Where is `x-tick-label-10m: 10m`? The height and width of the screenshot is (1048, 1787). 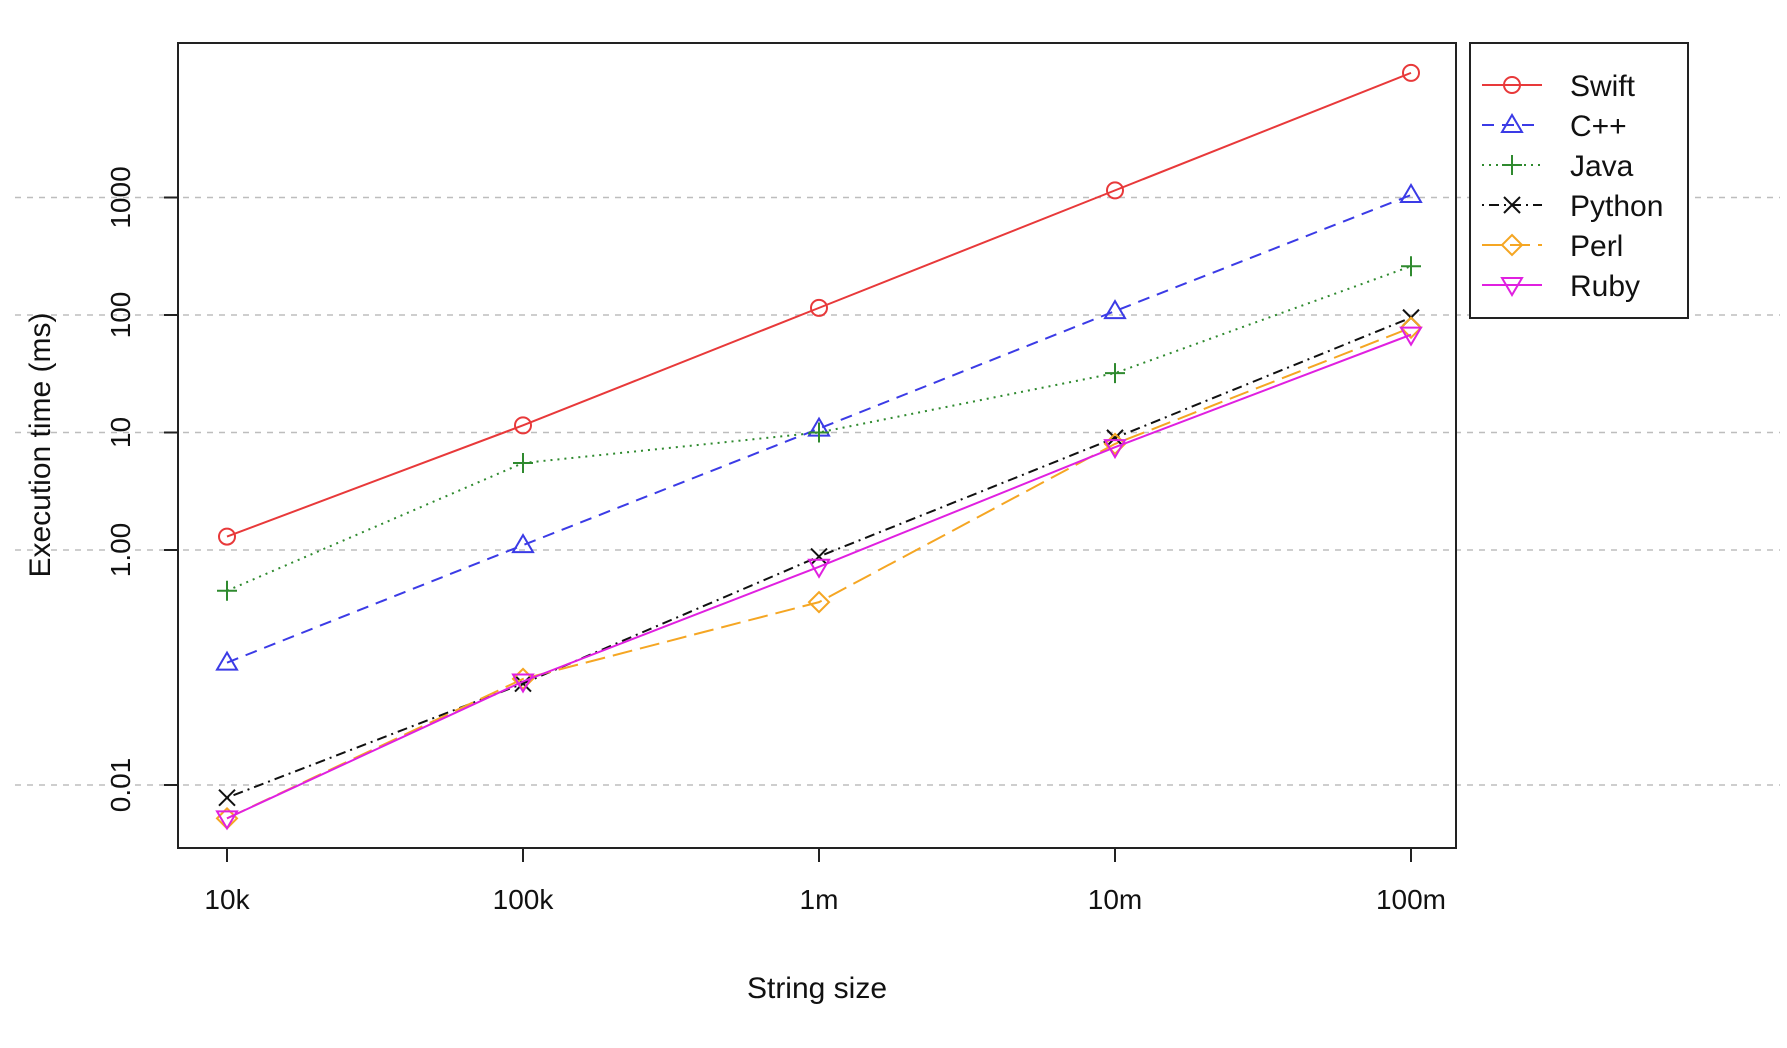 x-tick-label-10m: 10m is located at coordinates (1115, 899).